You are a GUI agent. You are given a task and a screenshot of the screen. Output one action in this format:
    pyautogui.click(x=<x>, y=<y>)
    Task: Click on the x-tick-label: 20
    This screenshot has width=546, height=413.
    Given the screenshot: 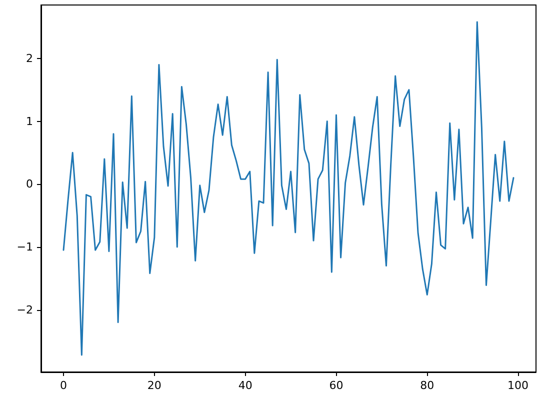 What is the action you would take?
    pyautogui.click(x=154, y=385)
    